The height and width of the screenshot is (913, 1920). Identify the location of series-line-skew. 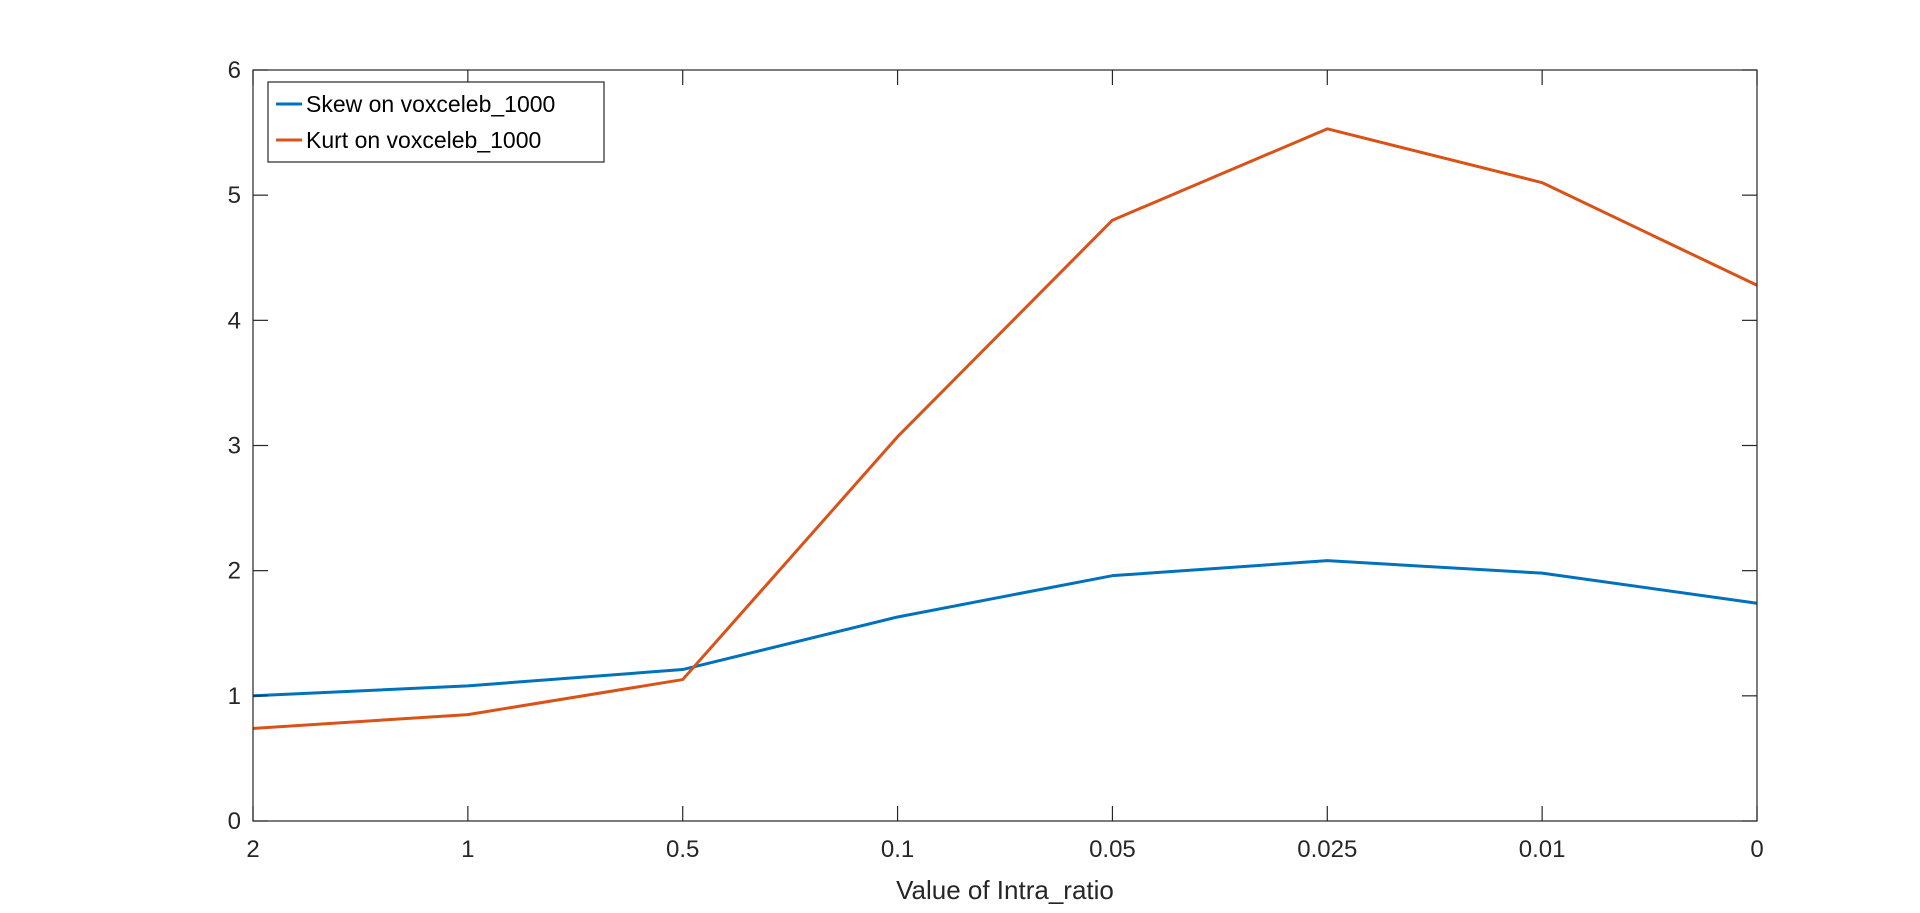
(1005, 628).